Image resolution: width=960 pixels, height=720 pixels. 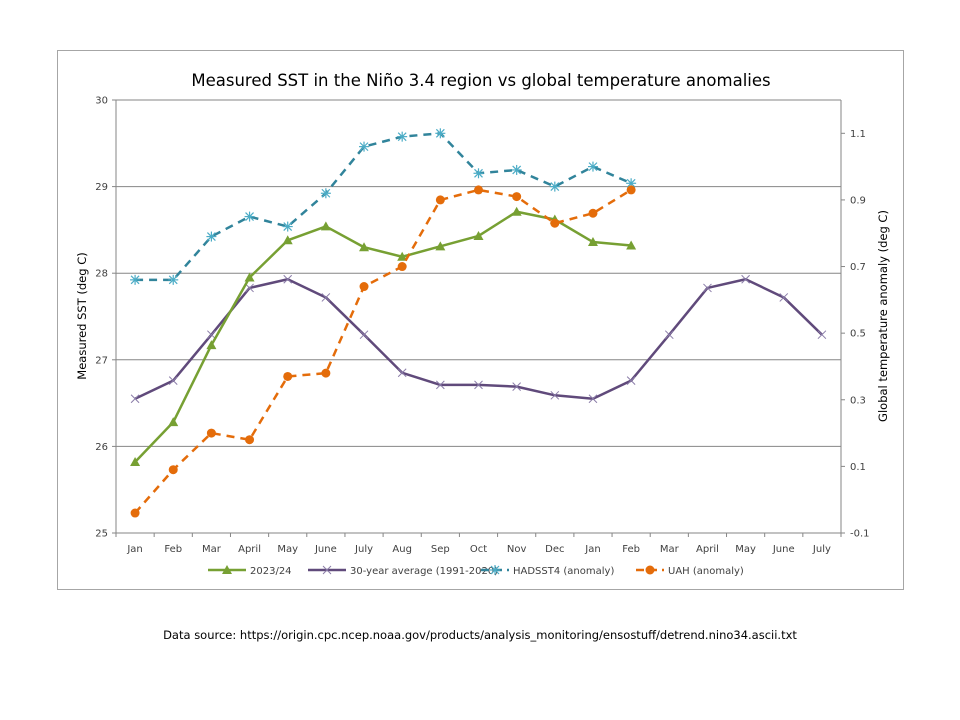 I want to click on y2-tick-label: 0.5, so click(x=858, y=334).